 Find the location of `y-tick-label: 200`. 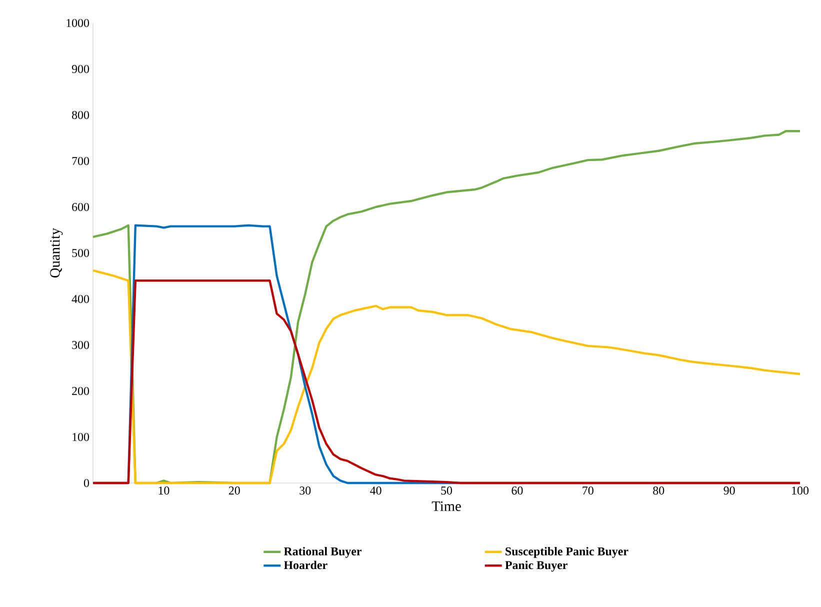

y-tick-label: 200 is located at coordinates (81, 391).